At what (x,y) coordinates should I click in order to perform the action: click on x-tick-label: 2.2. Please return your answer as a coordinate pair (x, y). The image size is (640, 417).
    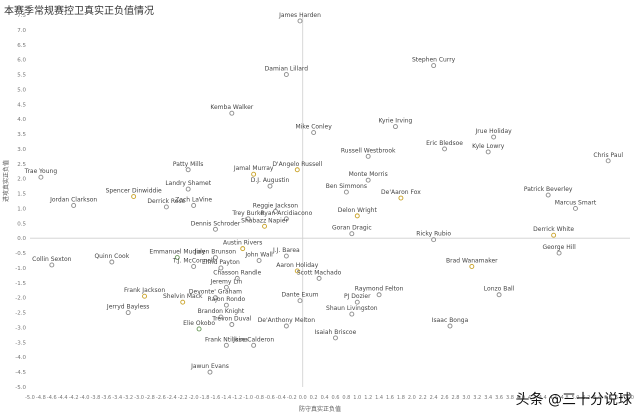
    Looking at the image, I should click on (423, 398).